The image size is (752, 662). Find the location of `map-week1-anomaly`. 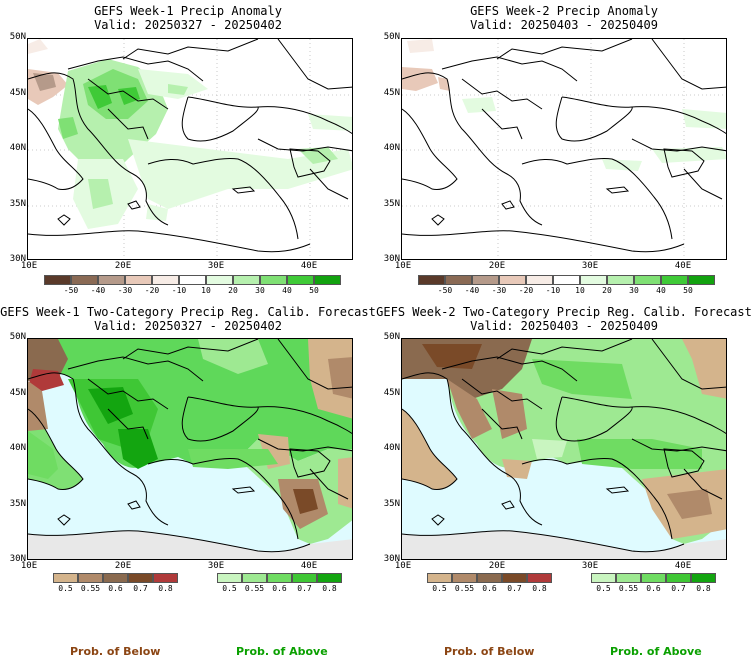

map-week1-anomaly is located at coordinates (190, 149).